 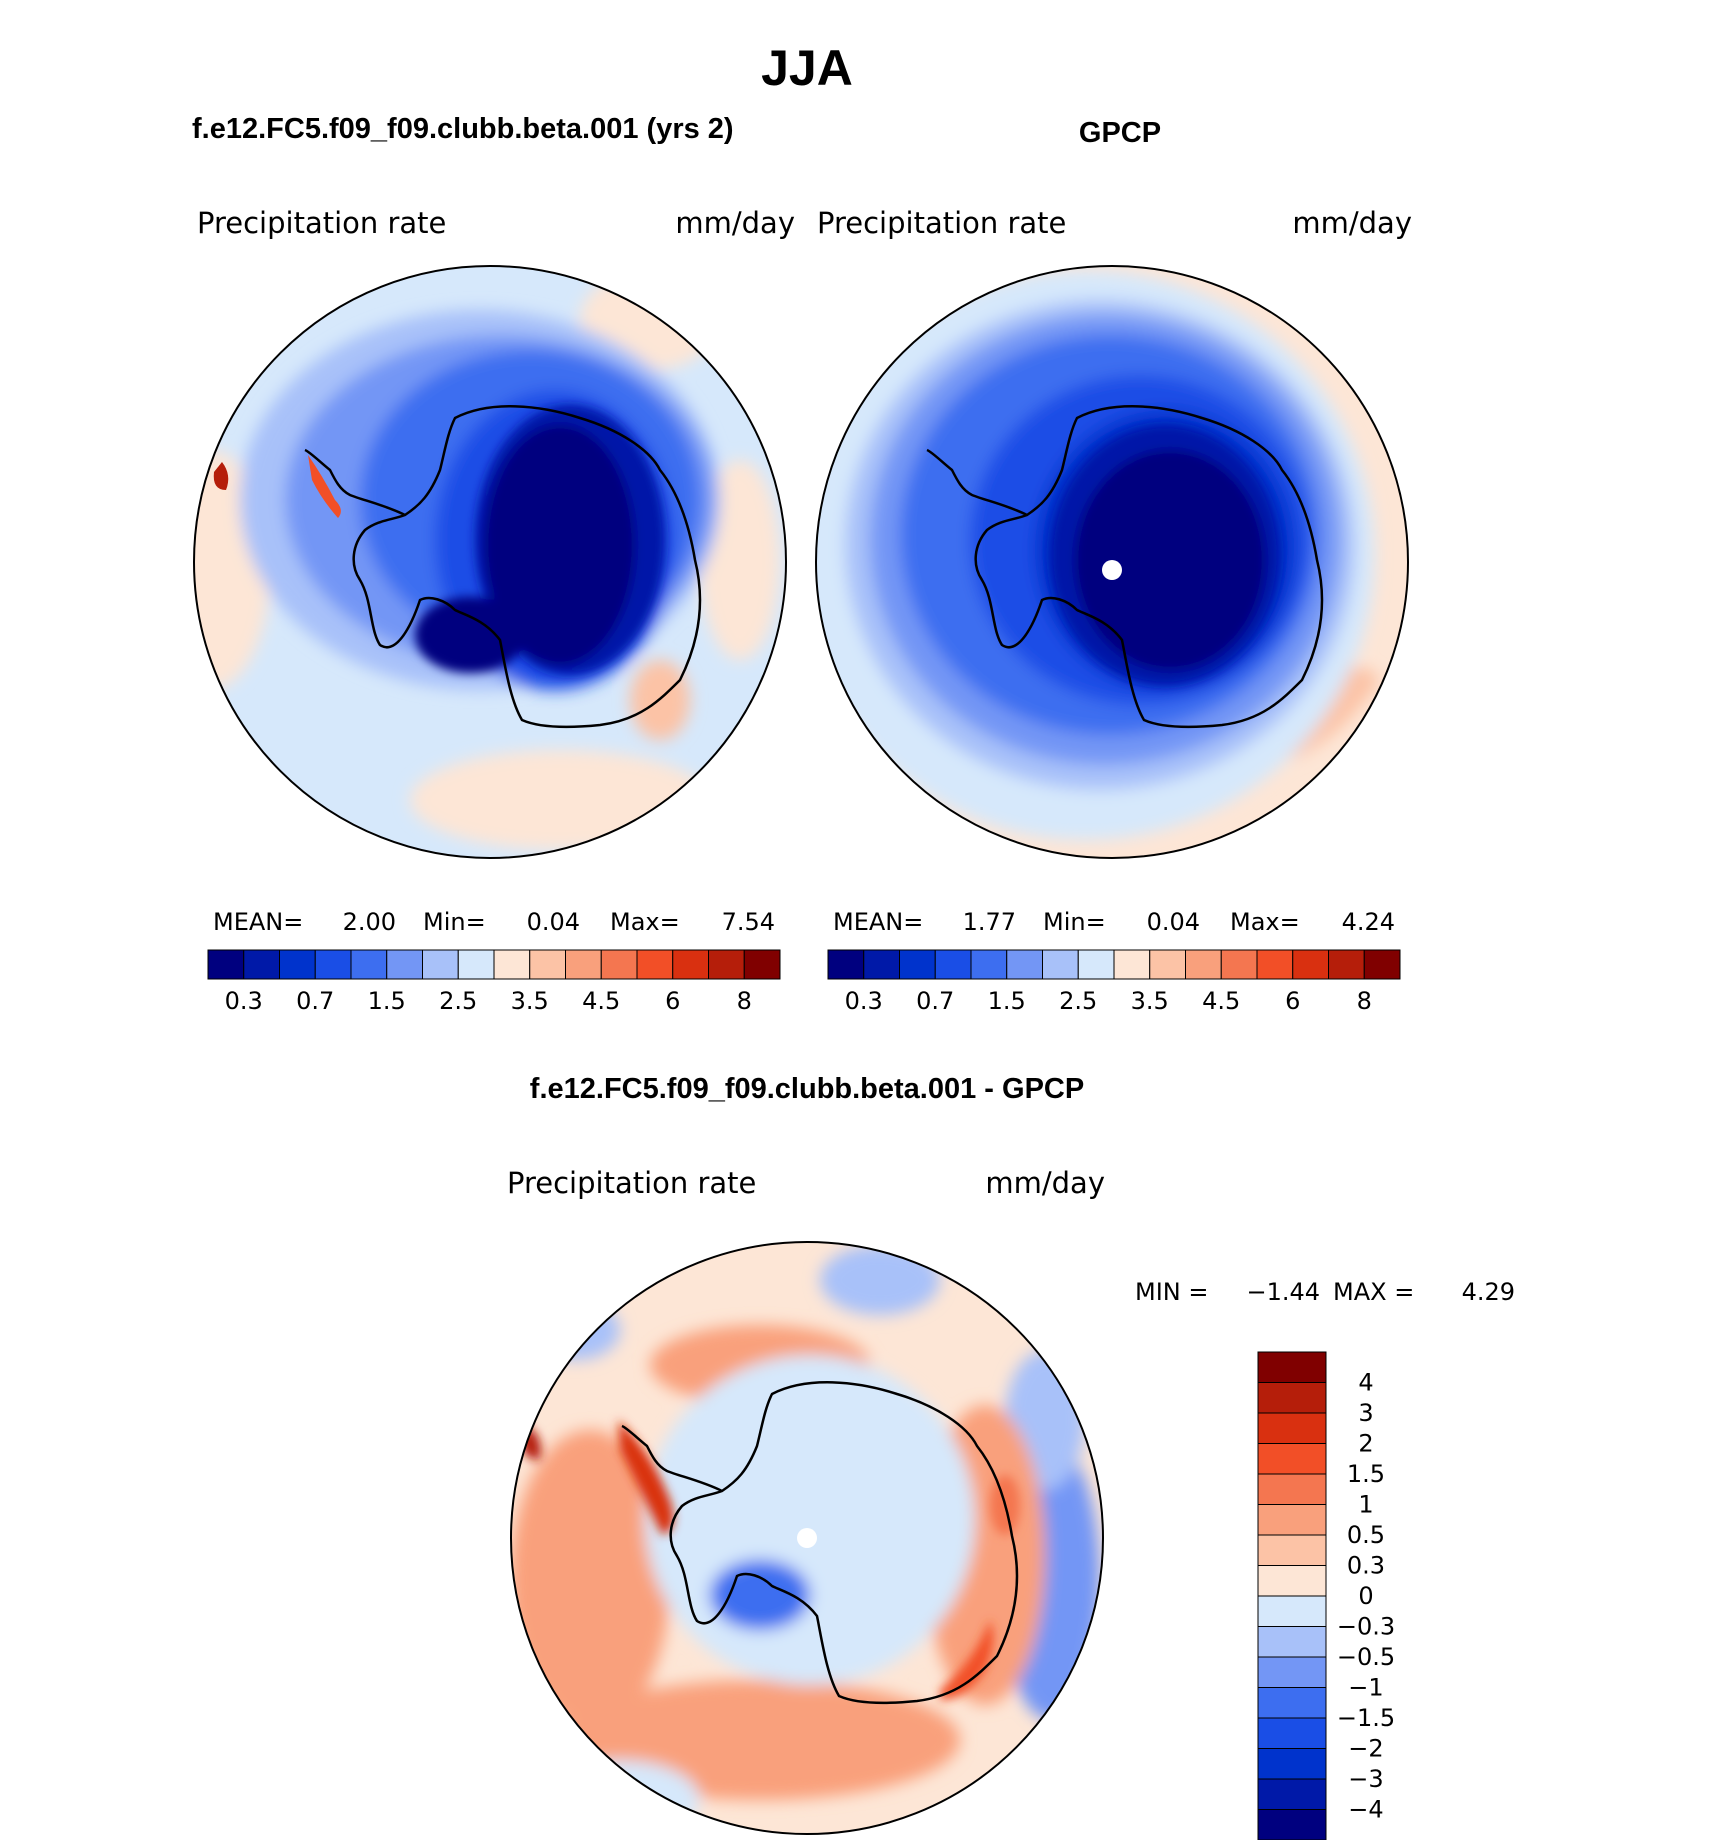 I want to click on model-max-value: 7.54, so click(x=748, y=922).